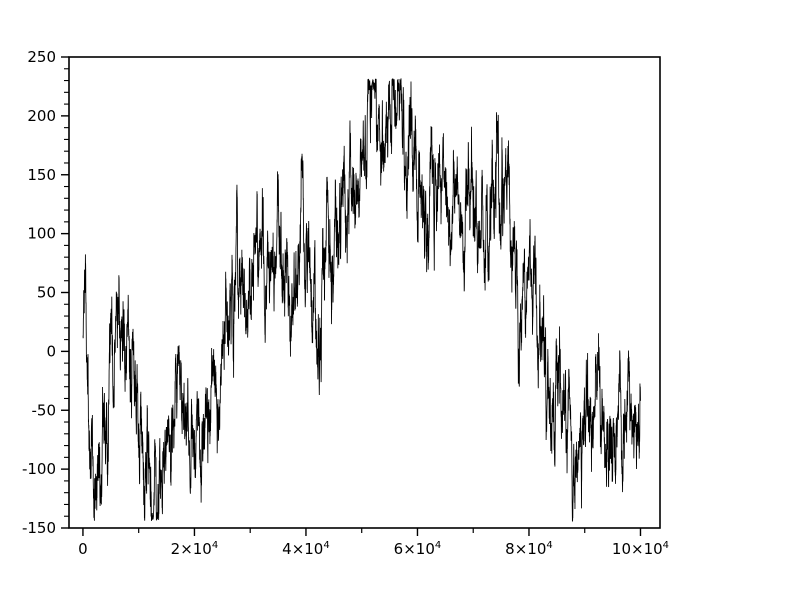 The image size is (800, 600). What do you see at coordinates (362, 532) in the screenshot?
I see `x-axis-ticks` at bounding box center [362, 532].